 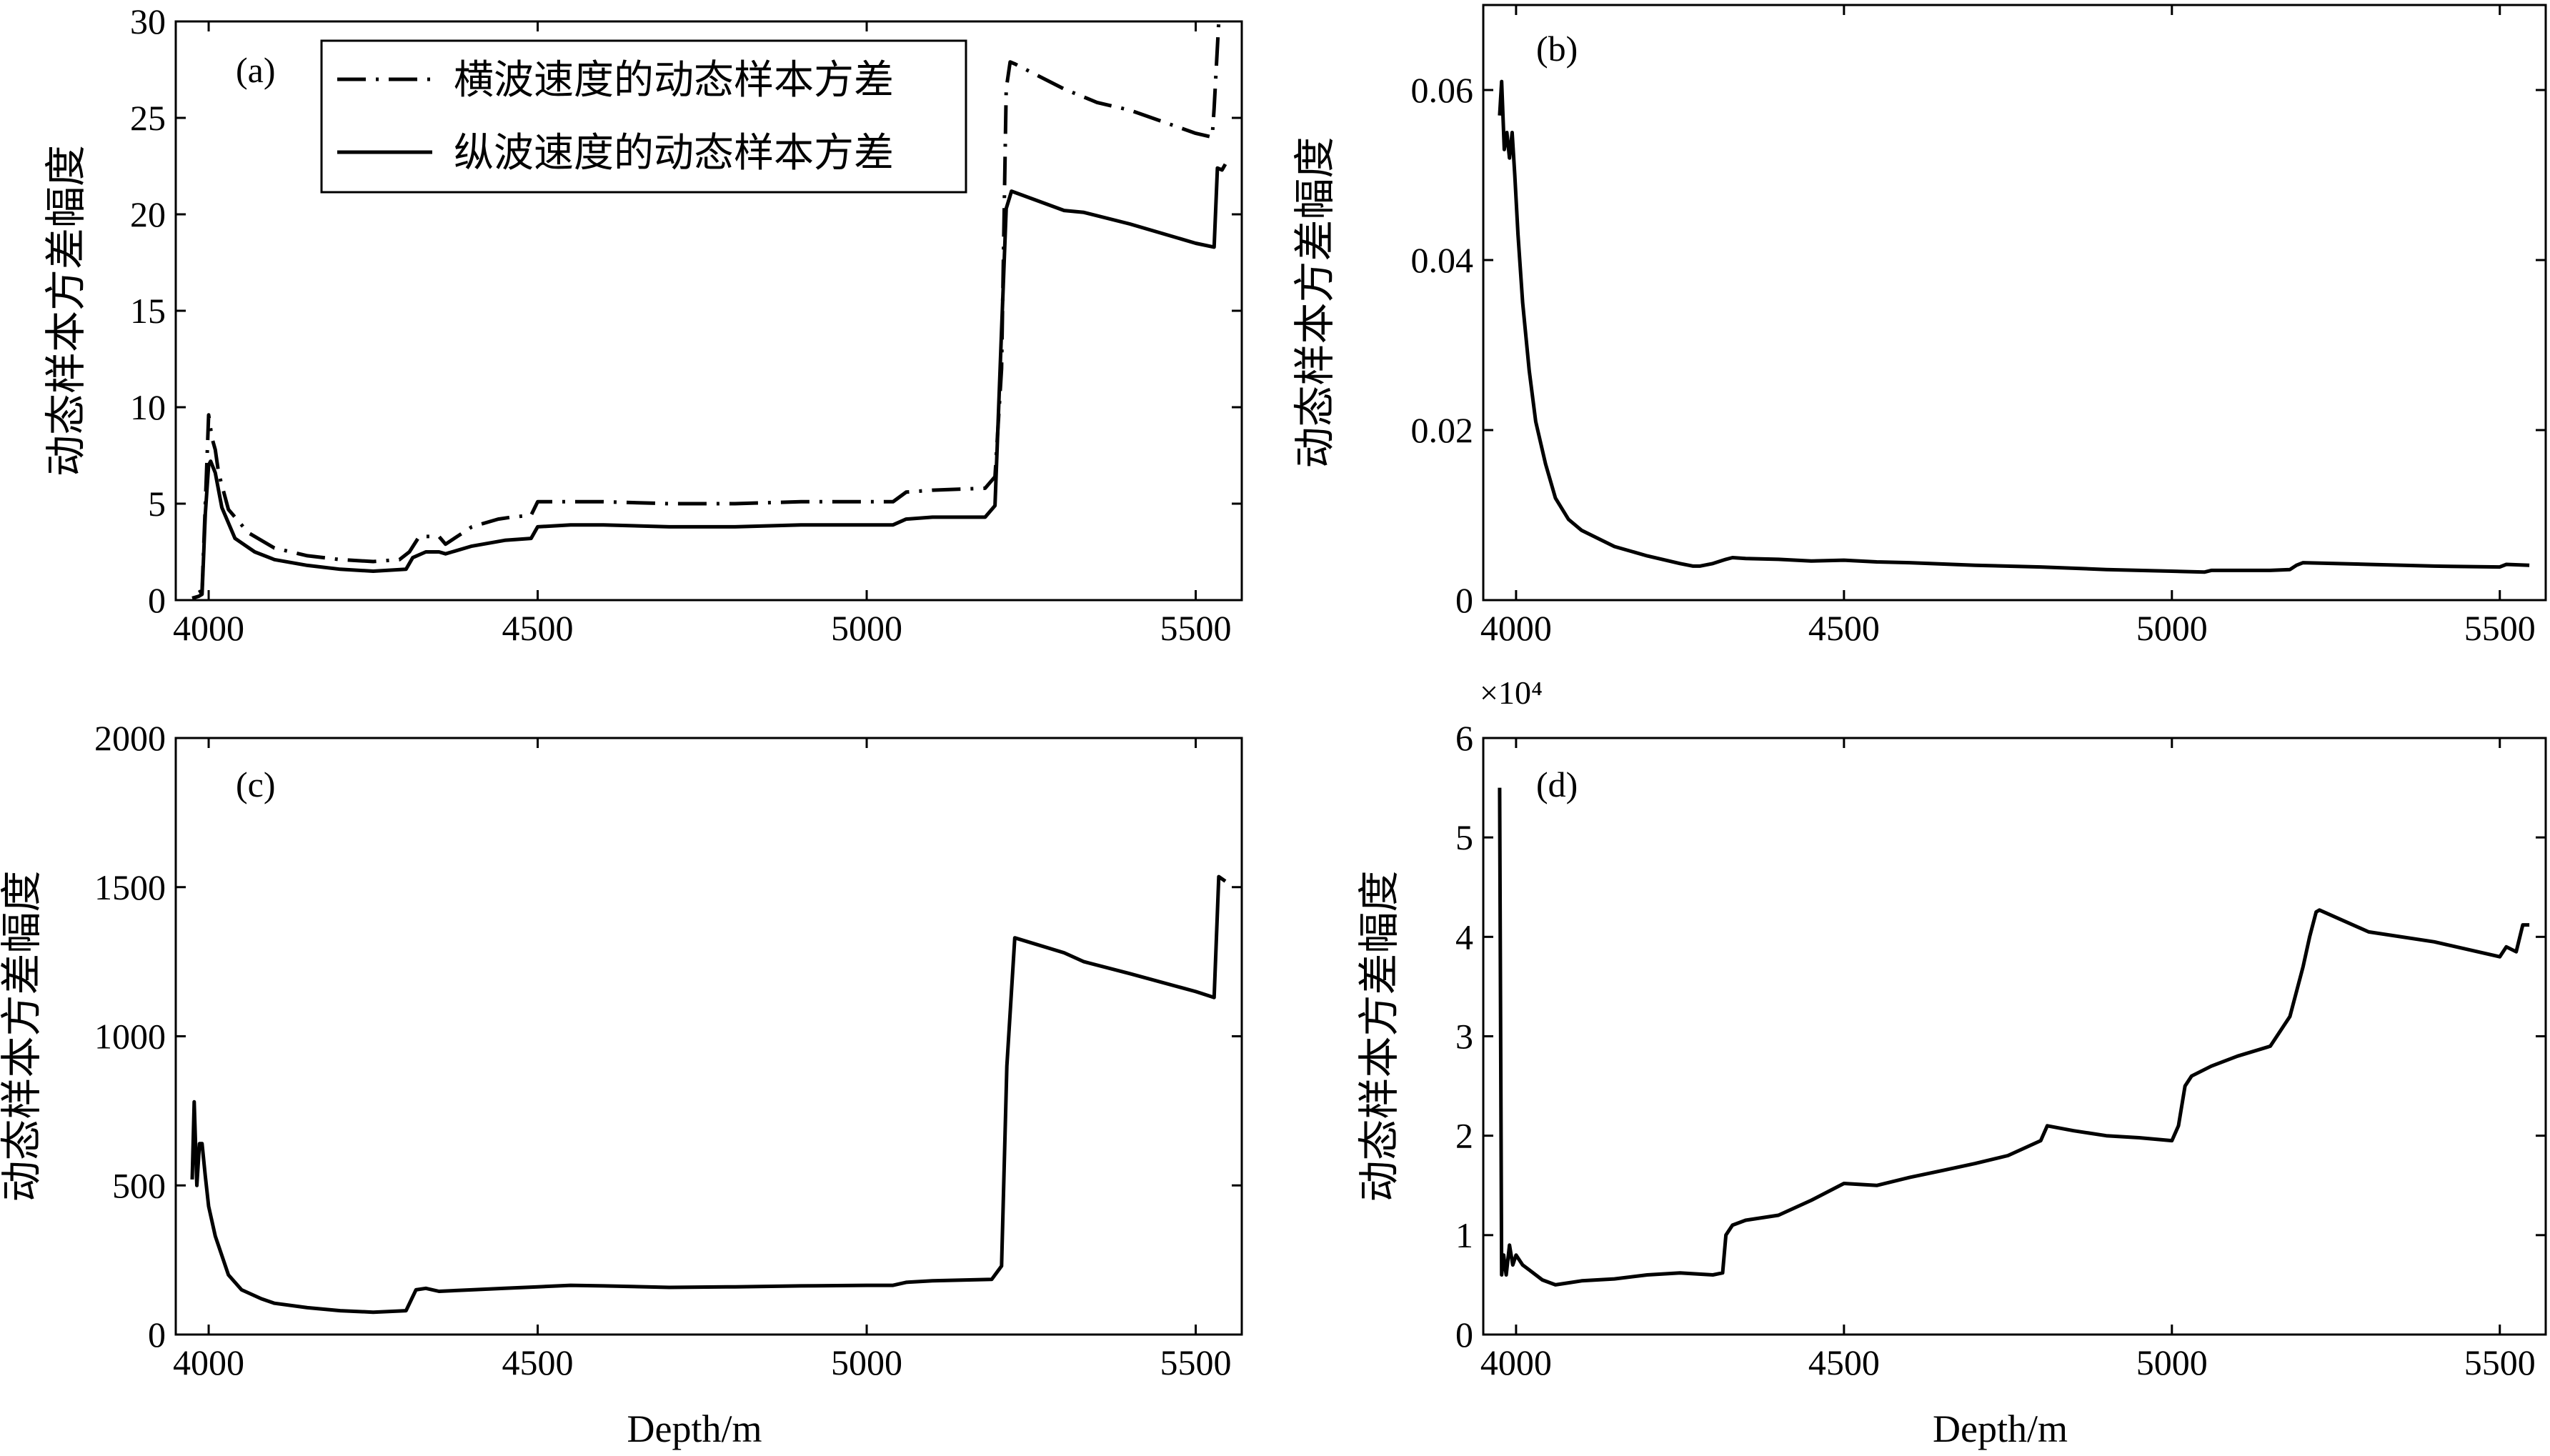 I want to click on panel-c-ylabel: 动态样本方差幅度, so click(x=23, y=1036).